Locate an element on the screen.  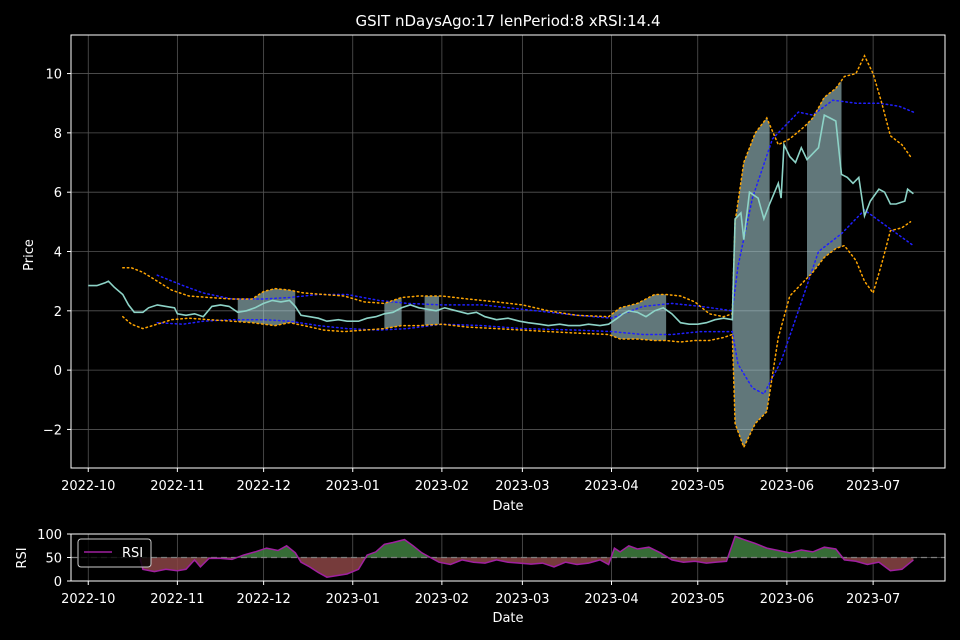
rsi-x-tick-label: 2023-01 is located at coordinates (353, 599).